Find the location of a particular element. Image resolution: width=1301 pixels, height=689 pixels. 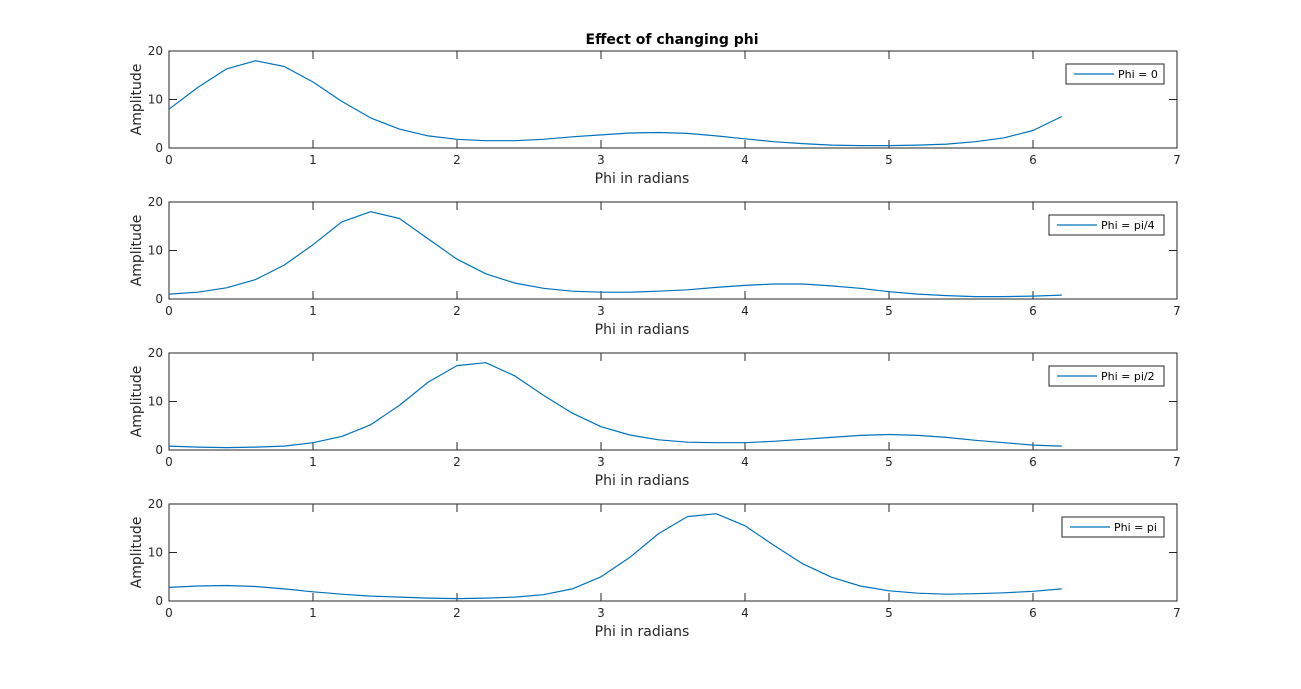

legend: Phi = 0 is located at coordinates (1115, 74).